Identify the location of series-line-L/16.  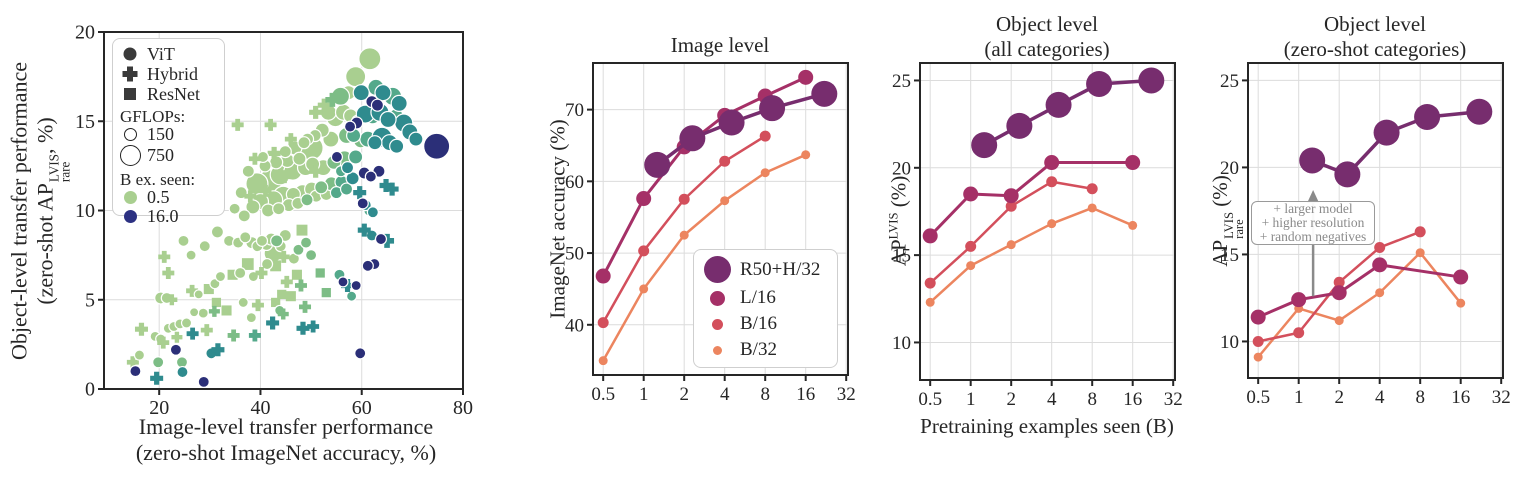
(1359, 291).